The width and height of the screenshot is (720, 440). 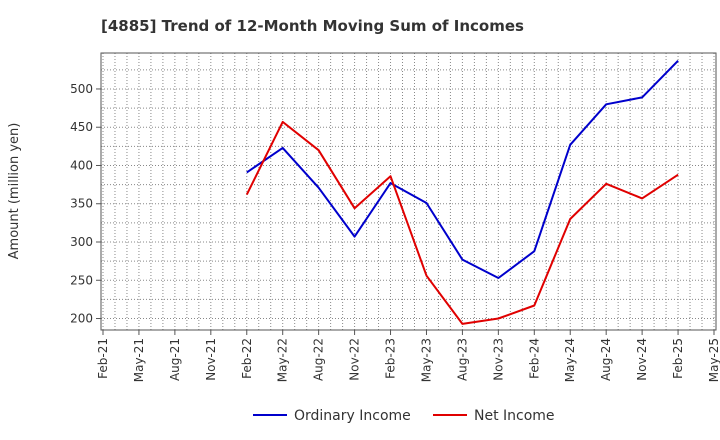 What do you see at coordinates (426, 360) in the screenshot?
I see `x-tick-label: May-23` at bounding box center [426, 360].